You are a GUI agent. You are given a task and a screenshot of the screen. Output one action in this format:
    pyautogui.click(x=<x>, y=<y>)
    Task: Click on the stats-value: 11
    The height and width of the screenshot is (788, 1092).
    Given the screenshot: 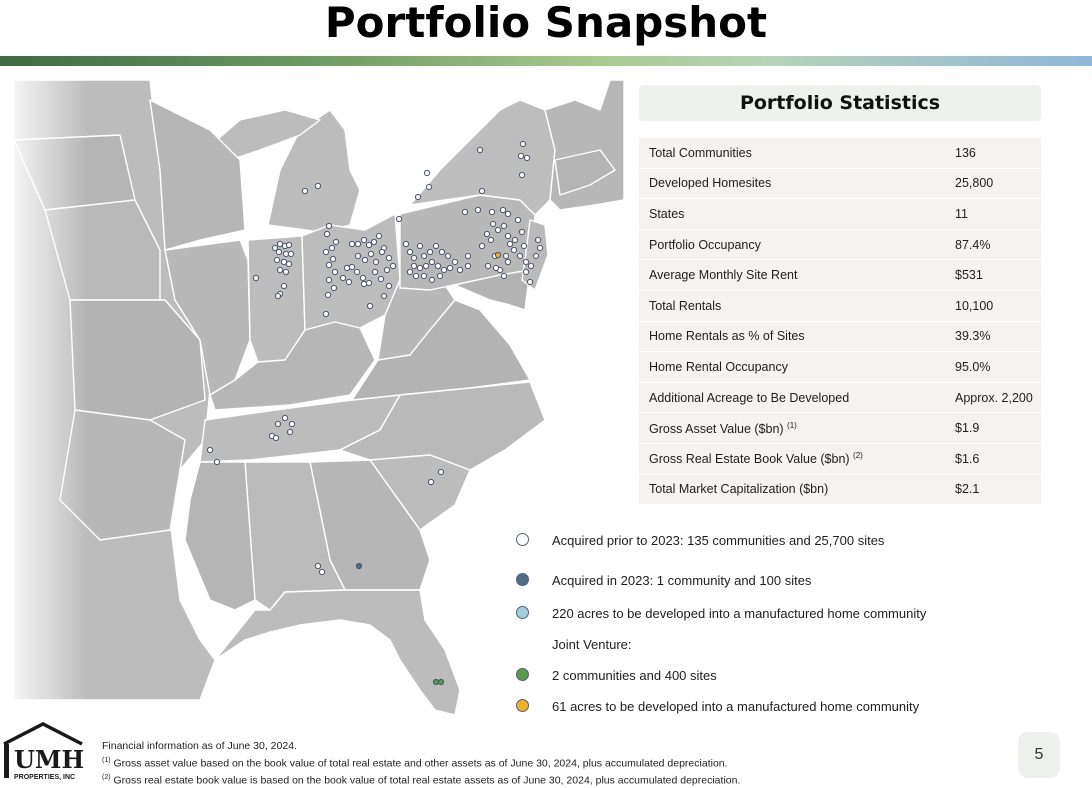 What is the action you would take?
    pyautogui.click(x=998, y=214)
    